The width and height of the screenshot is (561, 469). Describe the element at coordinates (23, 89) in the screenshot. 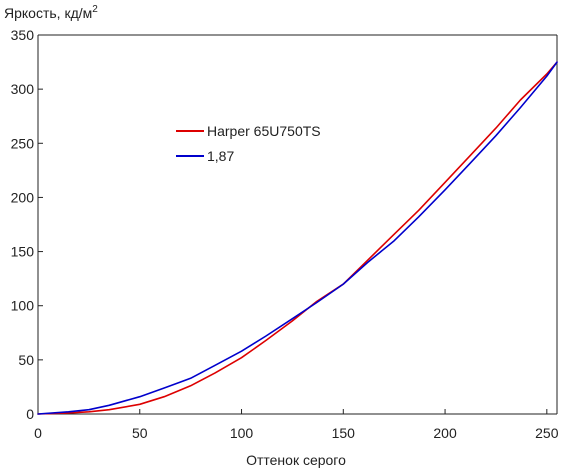

I see `y-tick-label: 300` at that location.